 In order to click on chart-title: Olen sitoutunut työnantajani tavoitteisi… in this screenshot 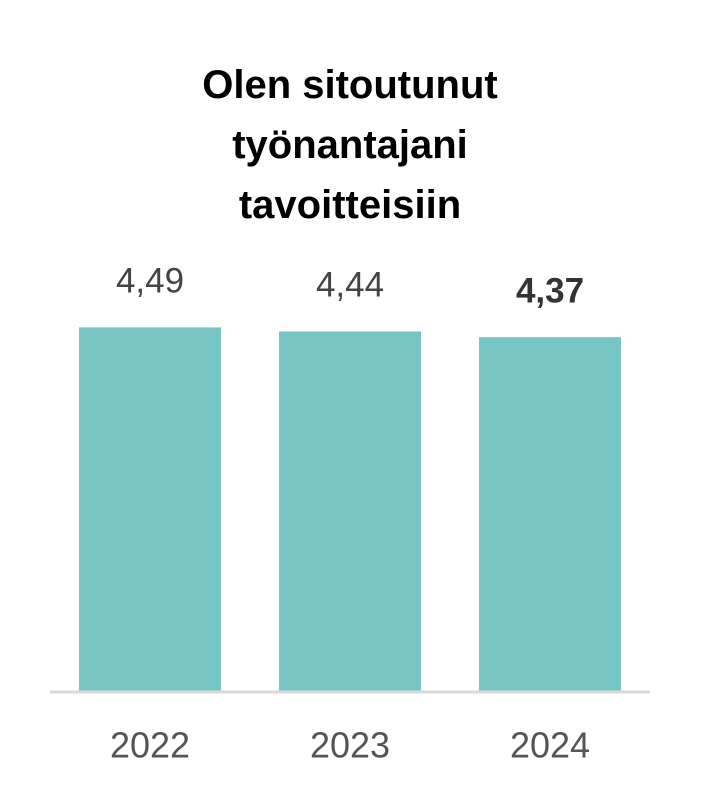, I will do `click(350, 145)`.